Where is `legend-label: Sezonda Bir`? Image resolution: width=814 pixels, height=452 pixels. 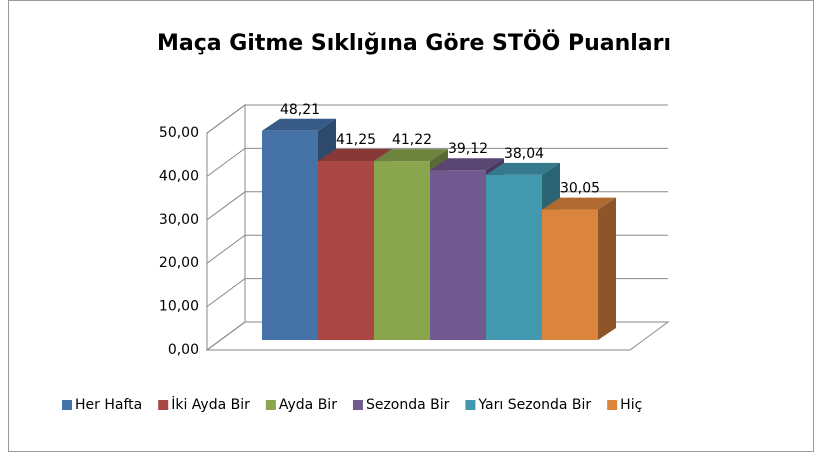 legend-label: Sezonda Bir is located at coordinates (408, 405).